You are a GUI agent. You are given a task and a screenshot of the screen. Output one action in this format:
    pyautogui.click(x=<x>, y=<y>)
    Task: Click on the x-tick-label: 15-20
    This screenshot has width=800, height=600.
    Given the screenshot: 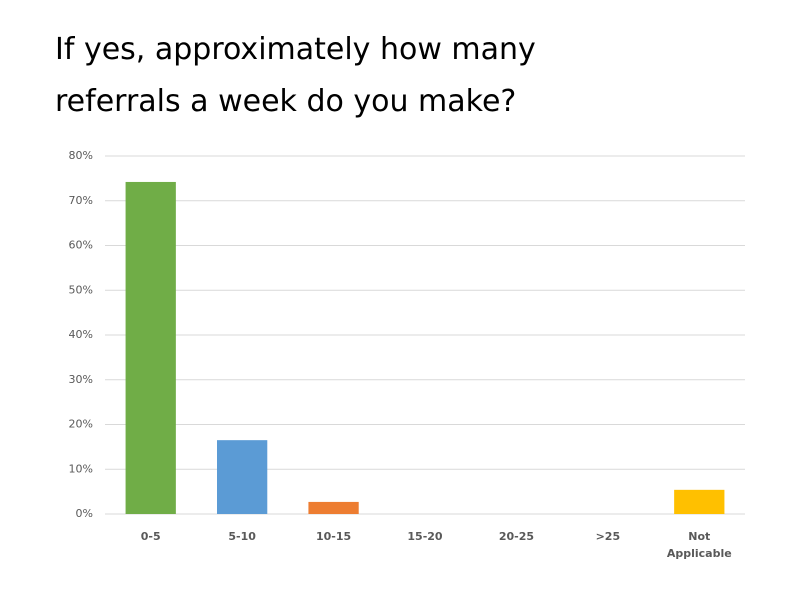 What is the action you would take?
    pyautogui.click(x=425, y=536)
    